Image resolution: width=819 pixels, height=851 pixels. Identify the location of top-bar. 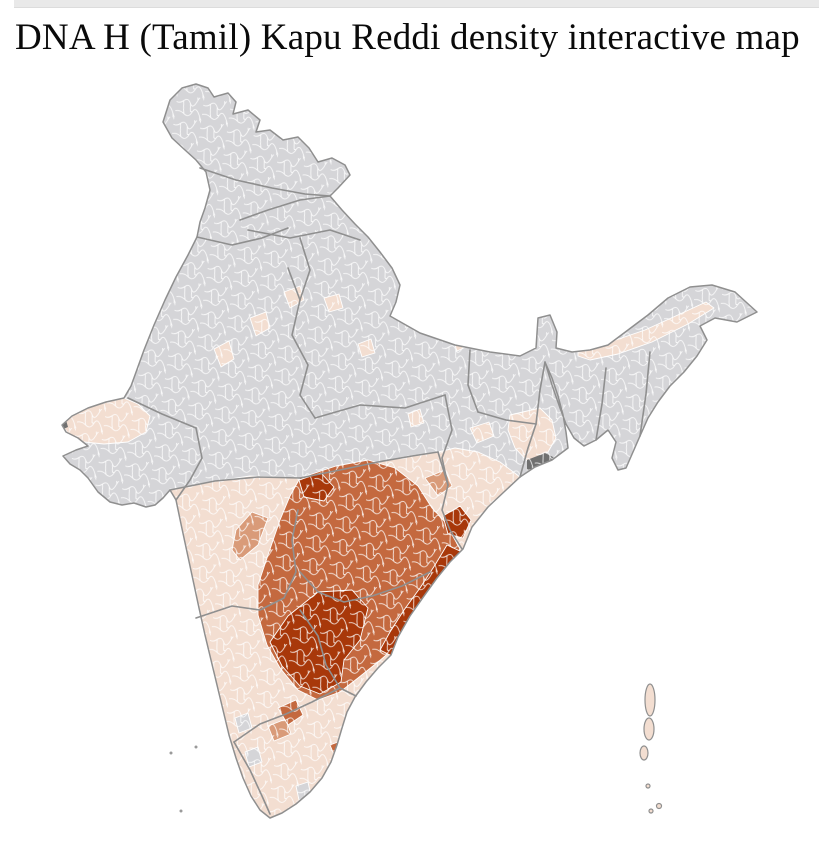
(416, 4).